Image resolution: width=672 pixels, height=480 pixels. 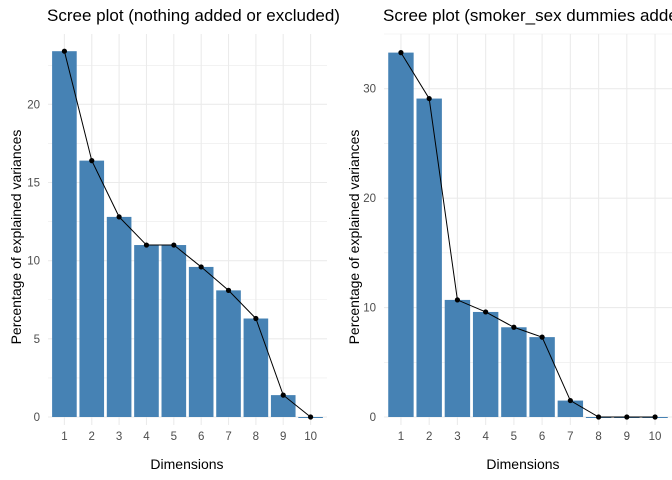 I want to click on y-tick-labels: 0 5 10 15 20, so click(x=33, y=261).